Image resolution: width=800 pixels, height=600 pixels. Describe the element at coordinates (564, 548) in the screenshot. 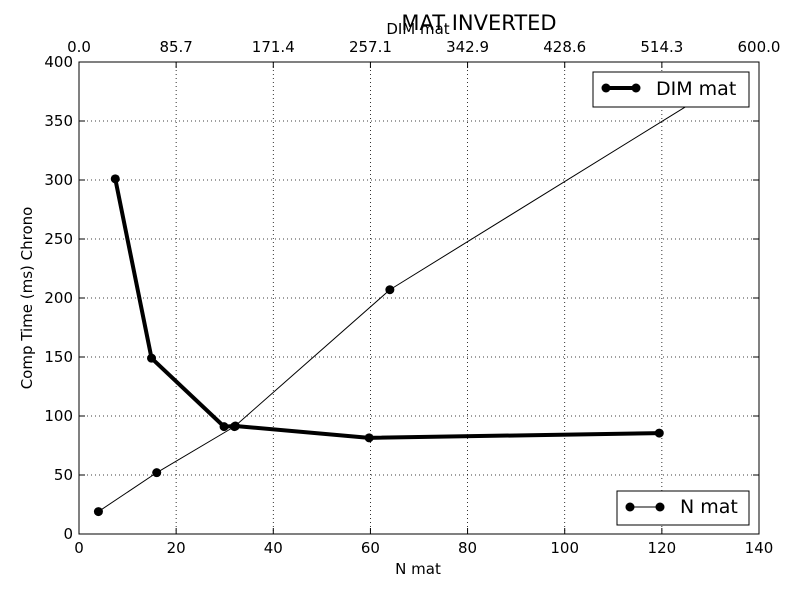

I see `x-tick-label-bottom: 100` at that location.